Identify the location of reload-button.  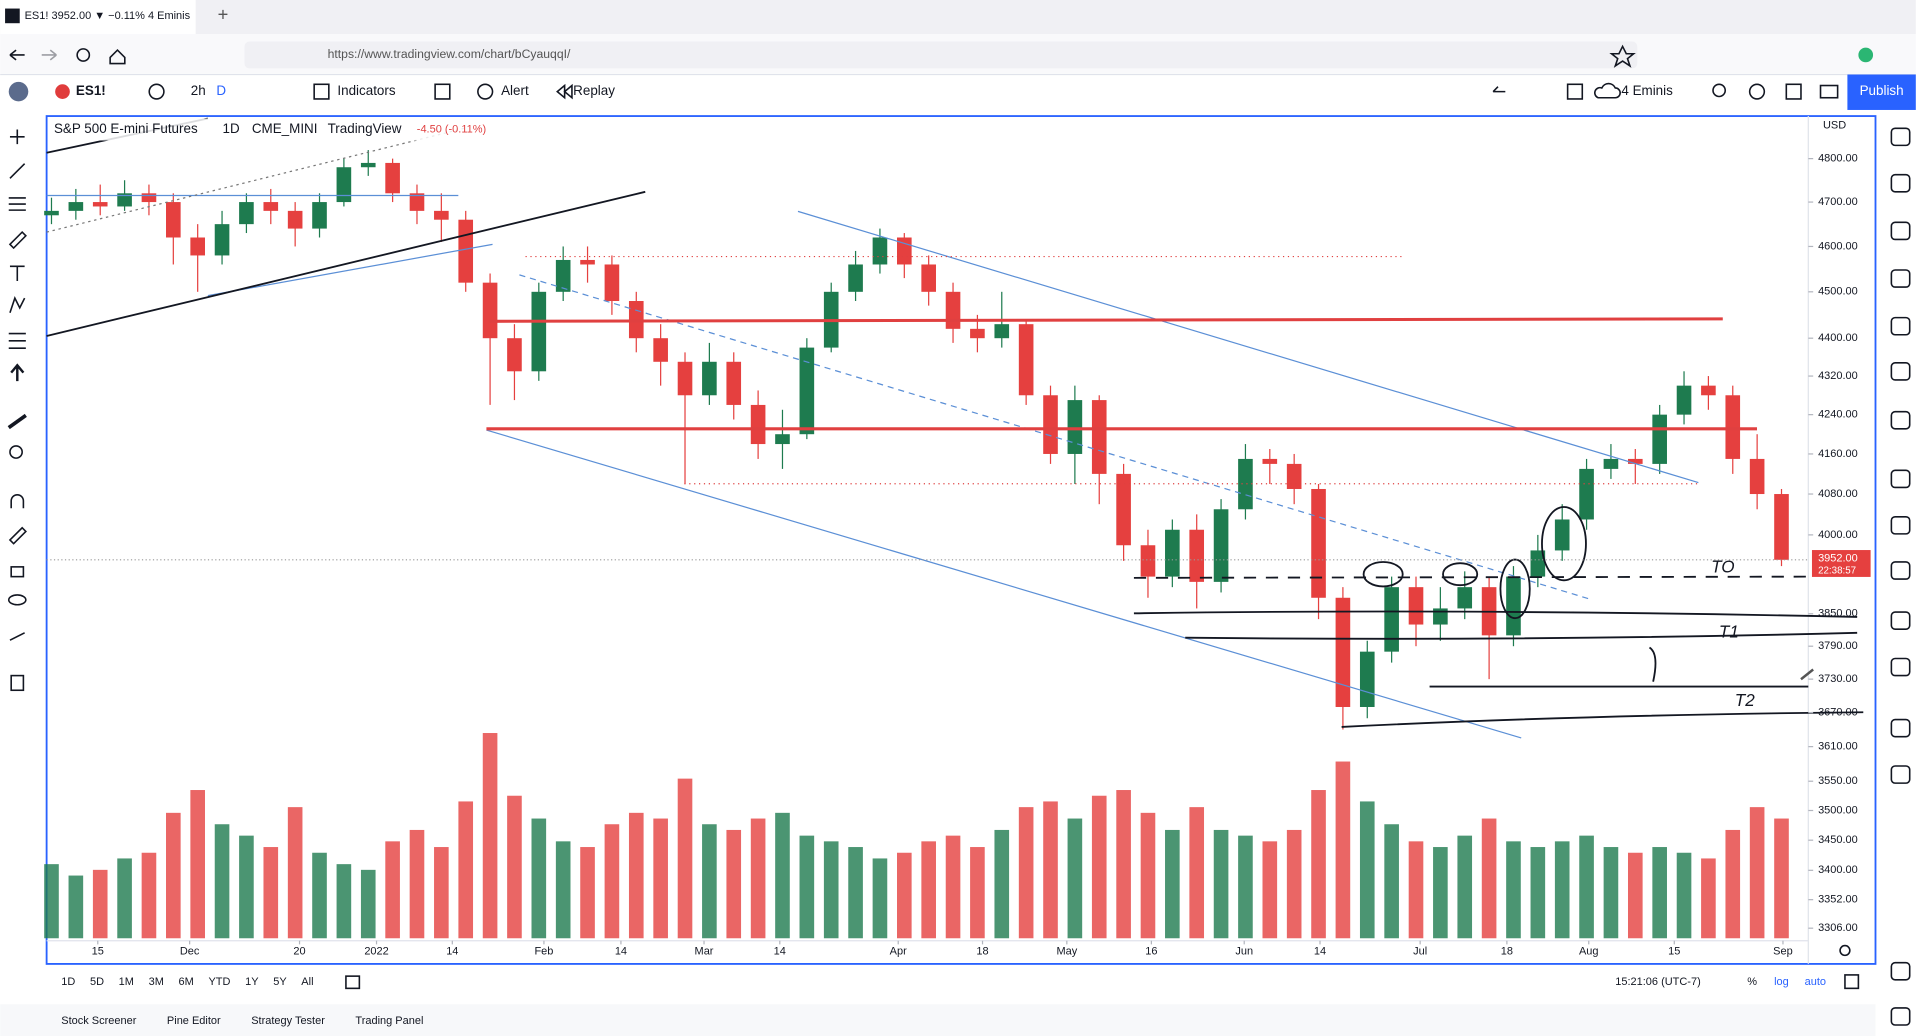
(83, 55).